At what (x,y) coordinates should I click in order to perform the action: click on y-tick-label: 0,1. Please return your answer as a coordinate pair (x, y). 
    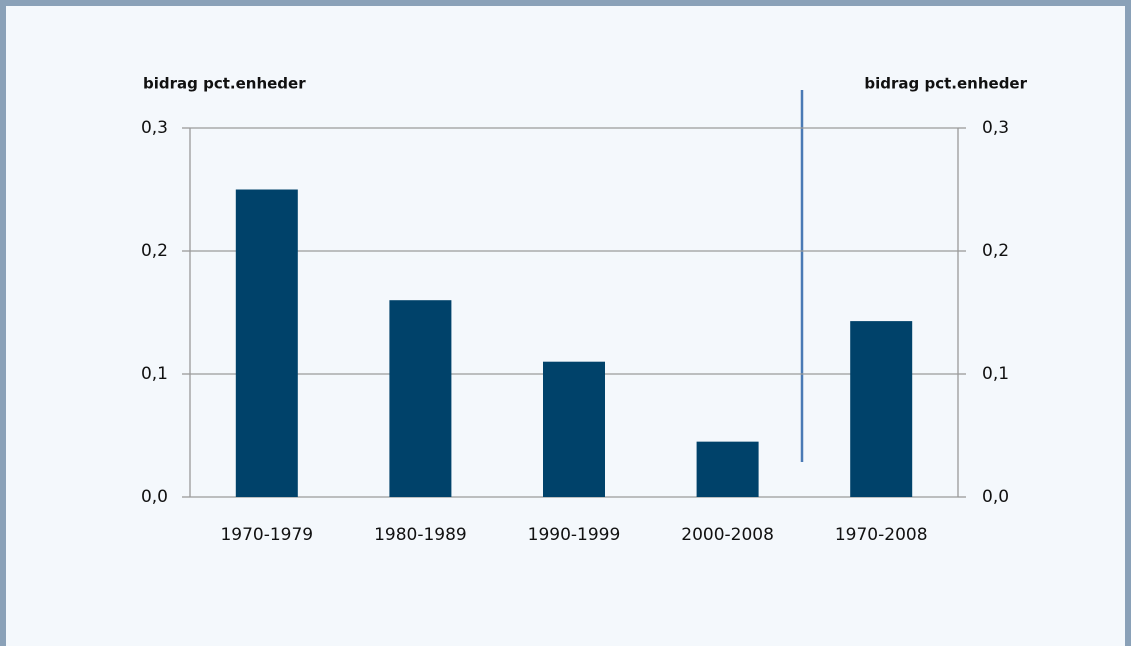
    Looking at the image, I should click on (154, 374).